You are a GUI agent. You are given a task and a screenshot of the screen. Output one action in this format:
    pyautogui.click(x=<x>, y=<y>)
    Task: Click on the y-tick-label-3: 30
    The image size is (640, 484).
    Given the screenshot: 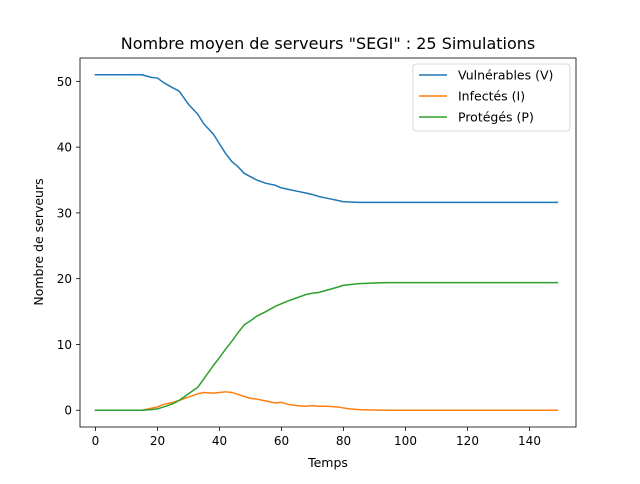 What is the action you would take?
    pyautogui.click(x=64, y=213)
    